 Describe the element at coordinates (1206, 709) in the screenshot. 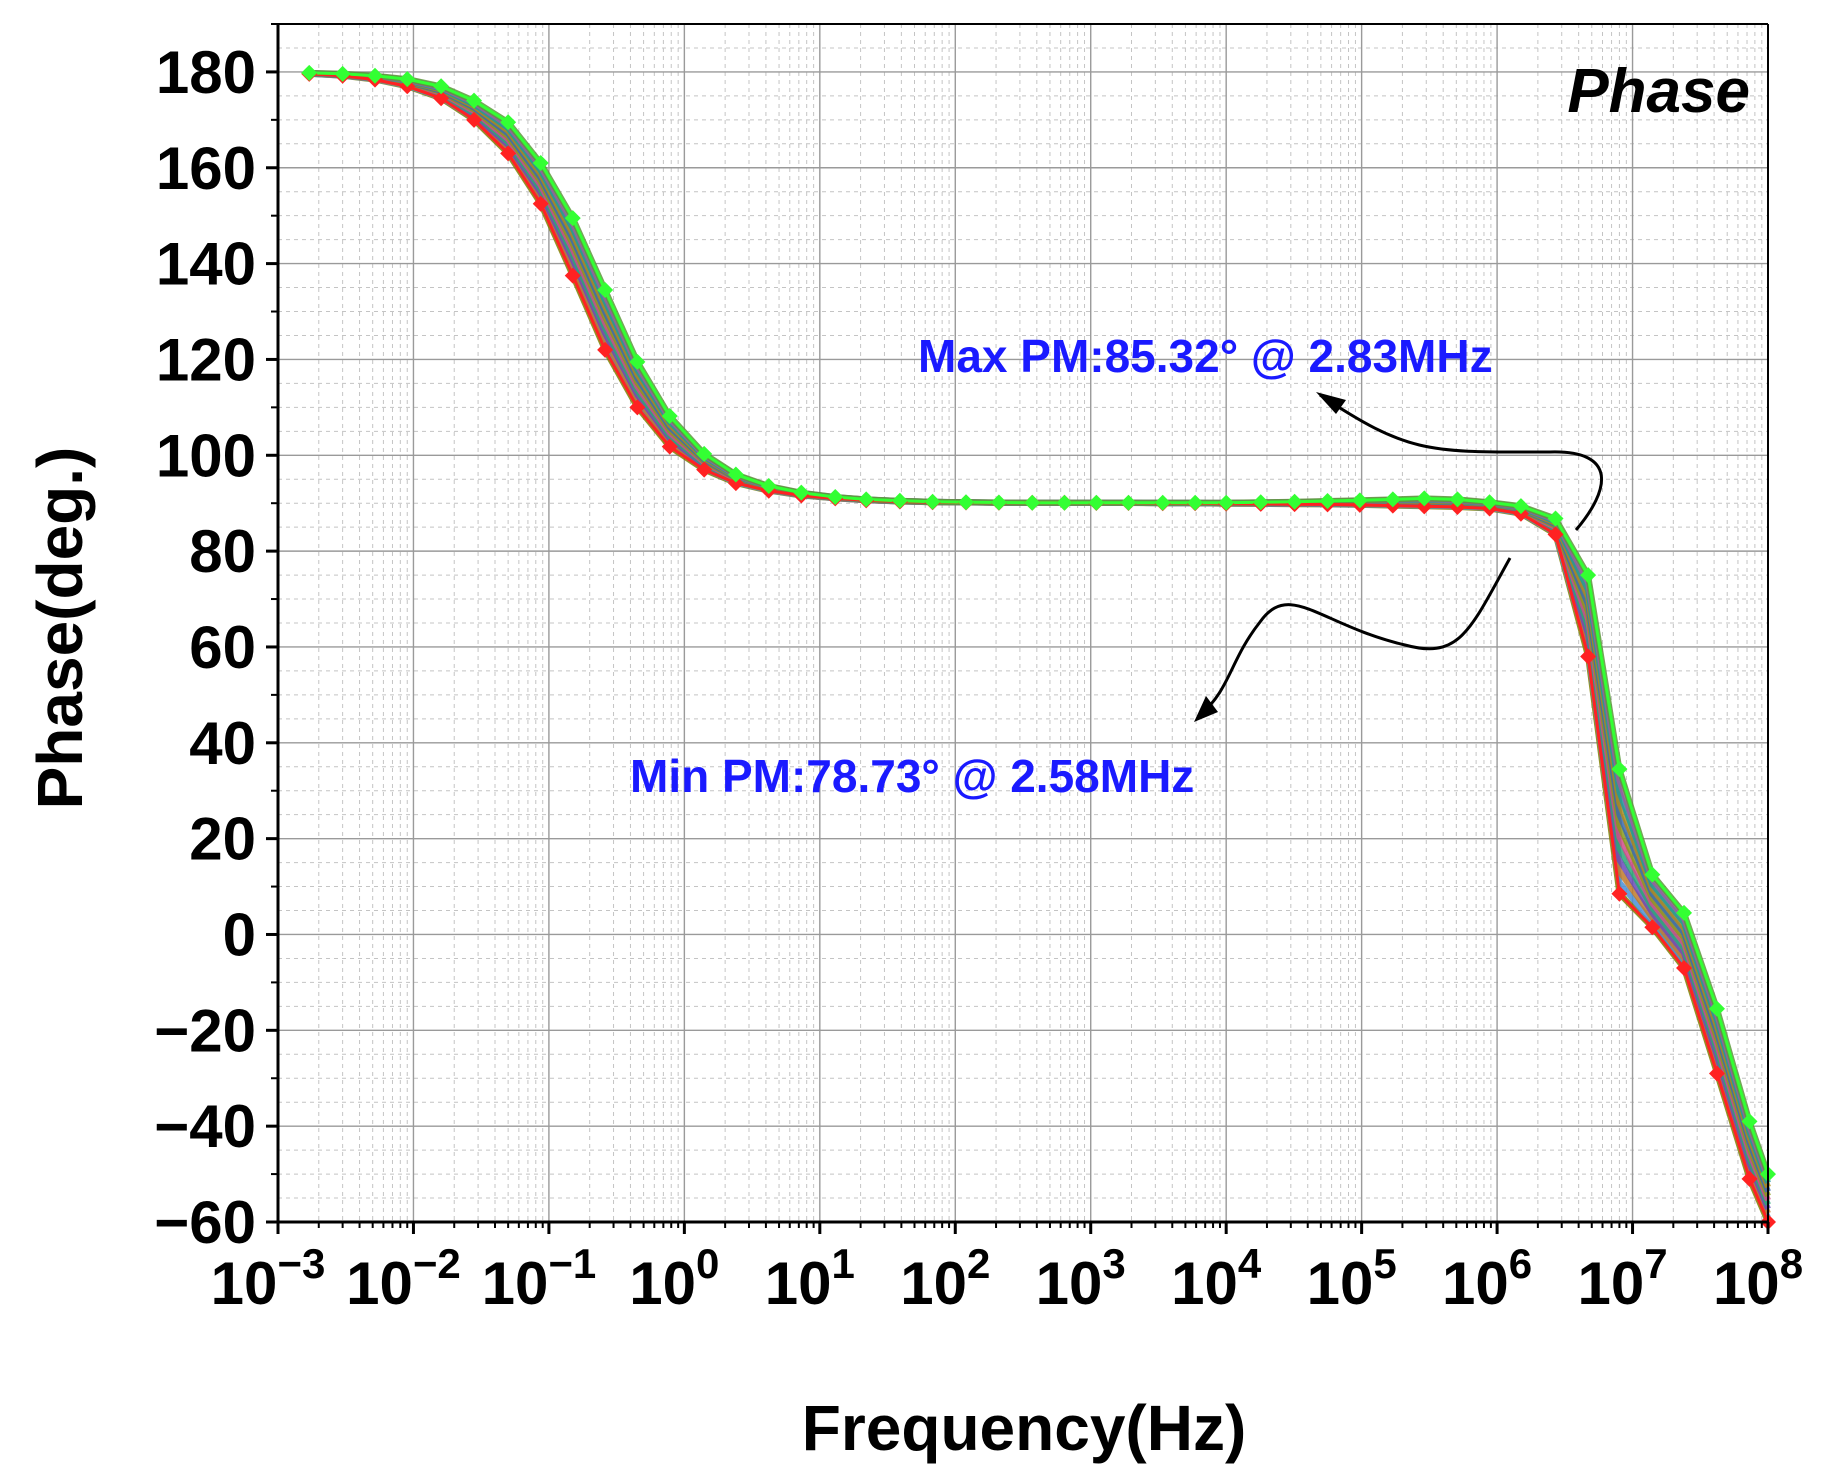

I see `arrowhead-min-pm` at that location.